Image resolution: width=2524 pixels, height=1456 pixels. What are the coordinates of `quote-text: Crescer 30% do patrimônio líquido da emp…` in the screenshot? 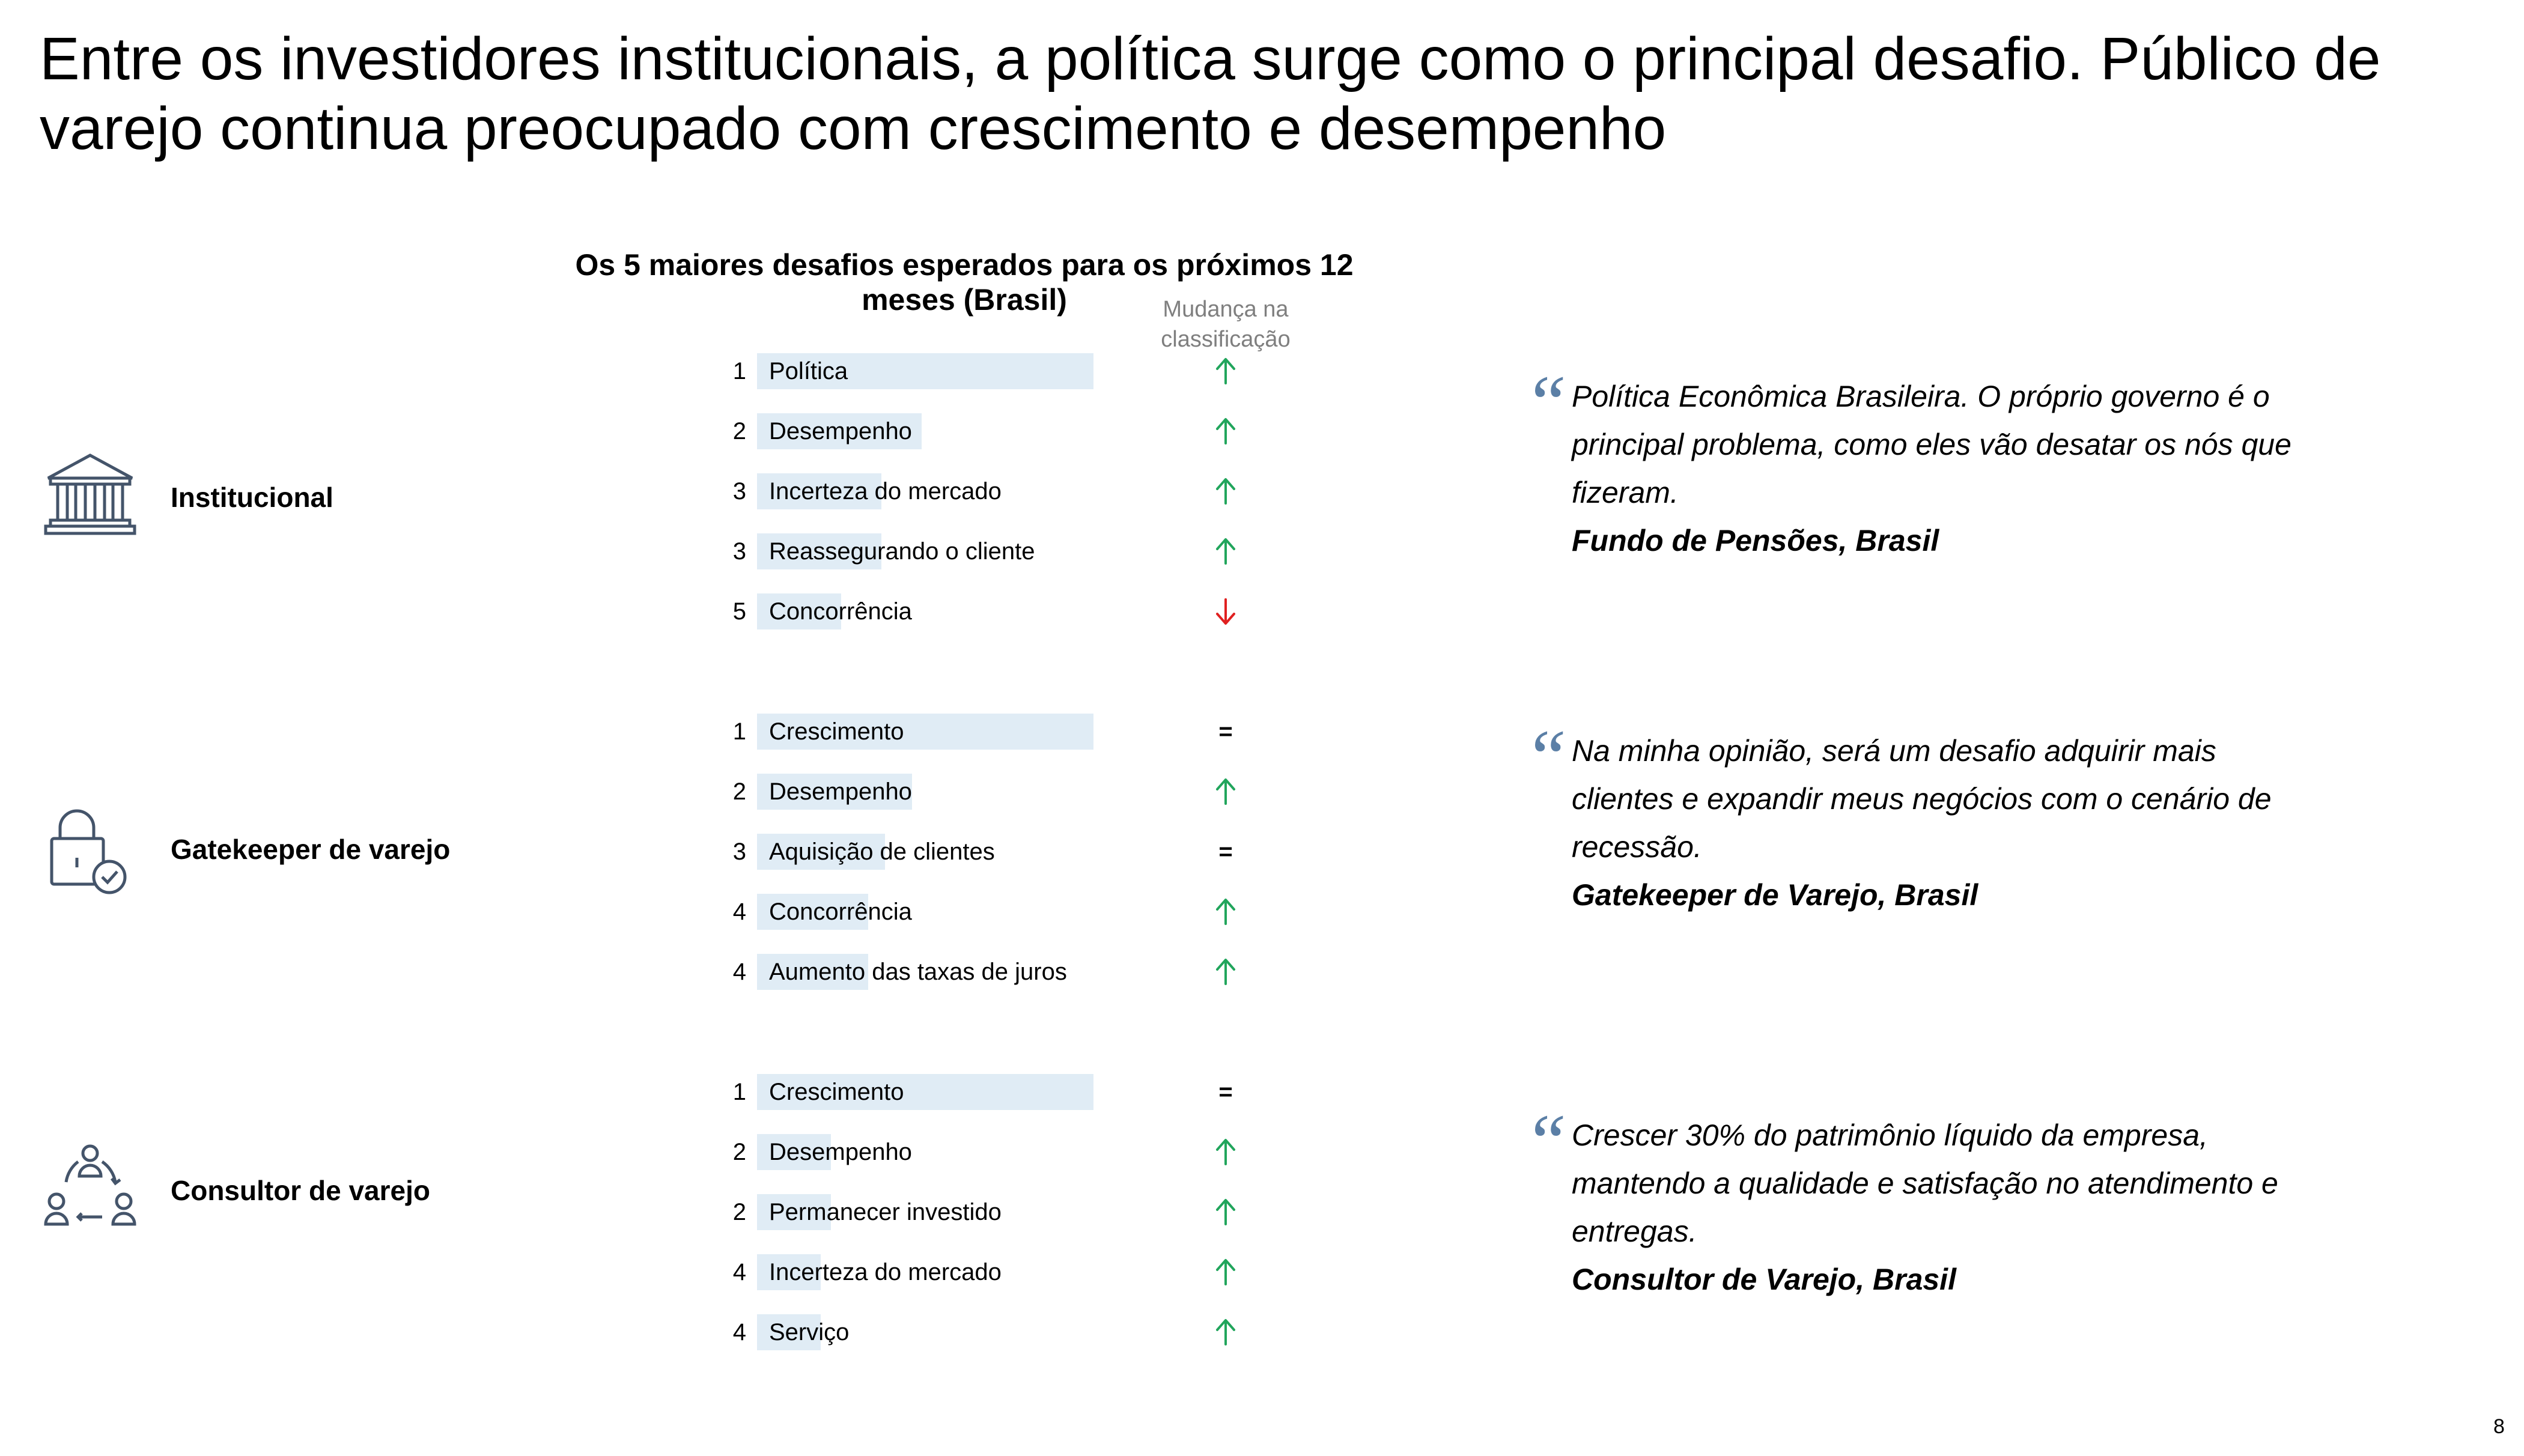 It's located at (1925, 1183).